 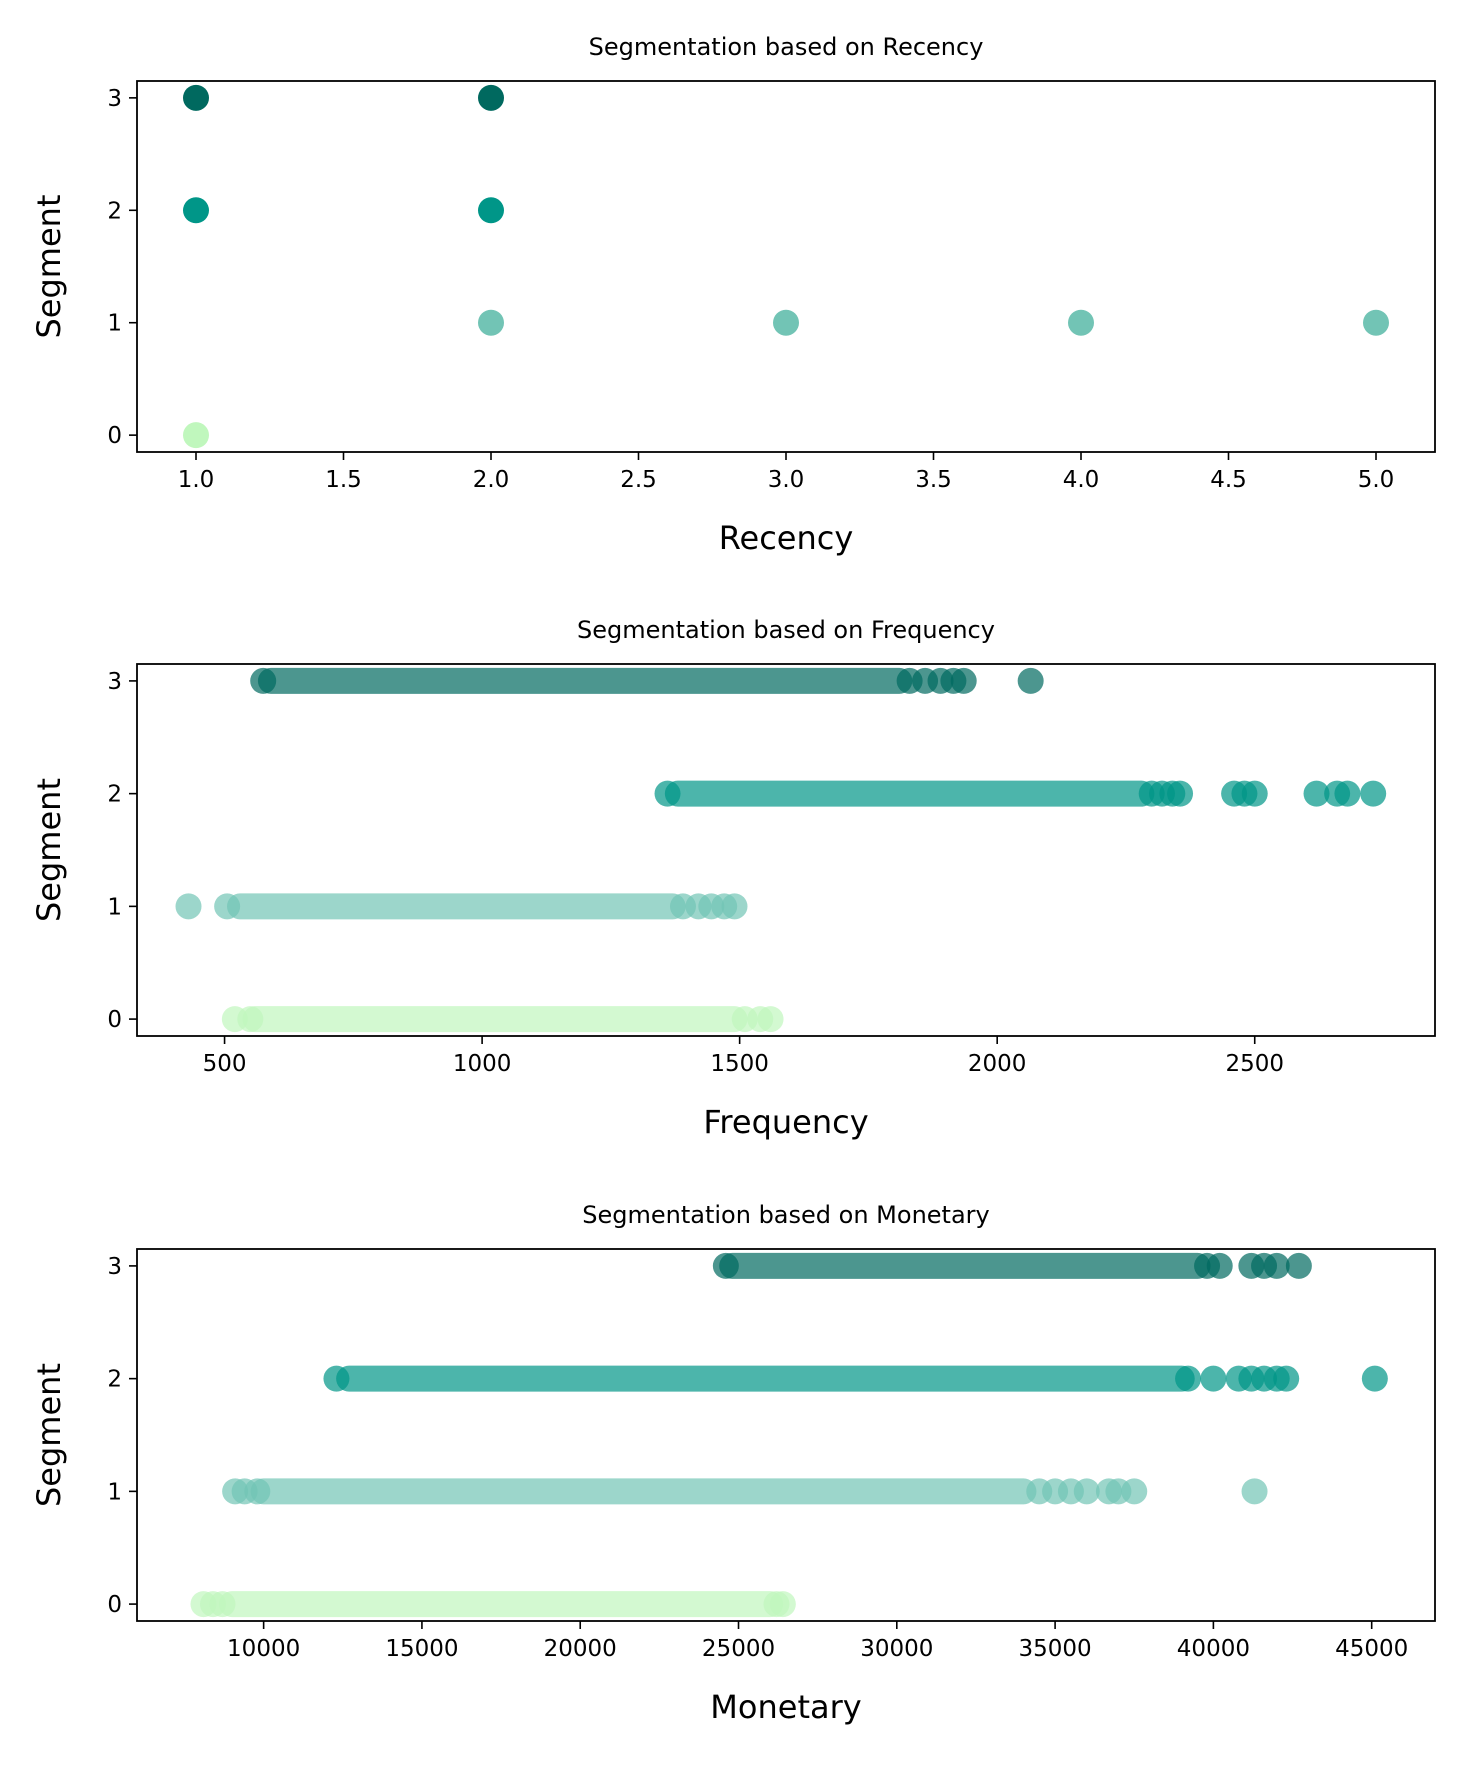 What do you see at coordinates (786, 480) in the screenshot?
I see `x-tick-label: 3.0` at bounding box center [786, 480].